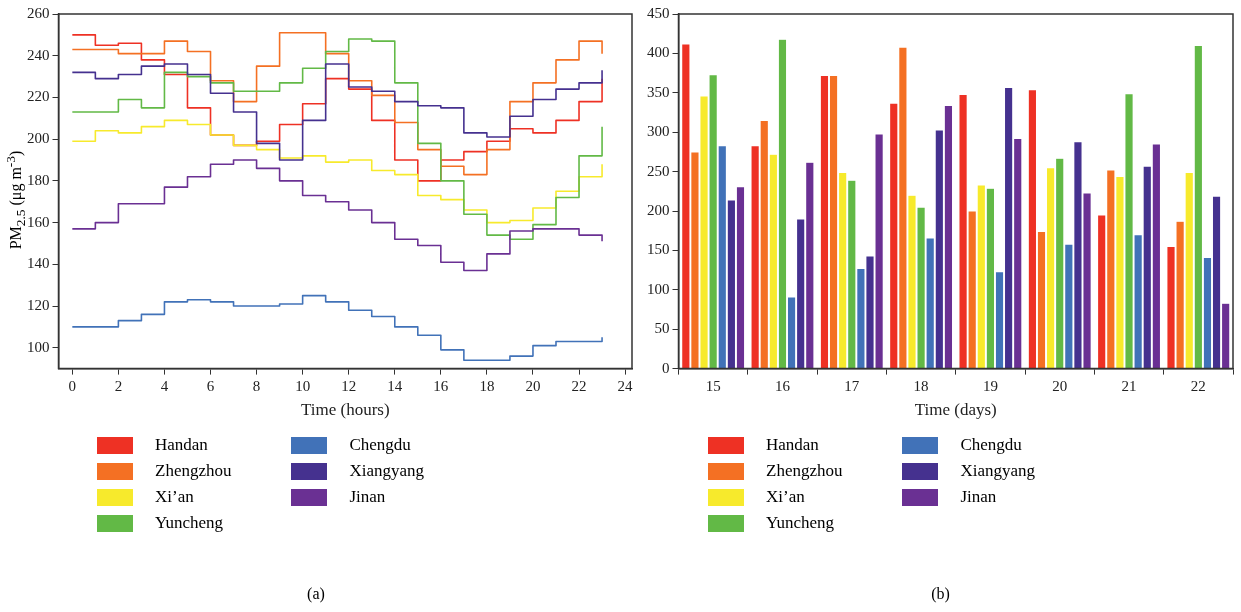  What do you see at coordinates (38, 179) in the screenshot?
I see `y-tick-label: 180` at bounding box center [38, 179].